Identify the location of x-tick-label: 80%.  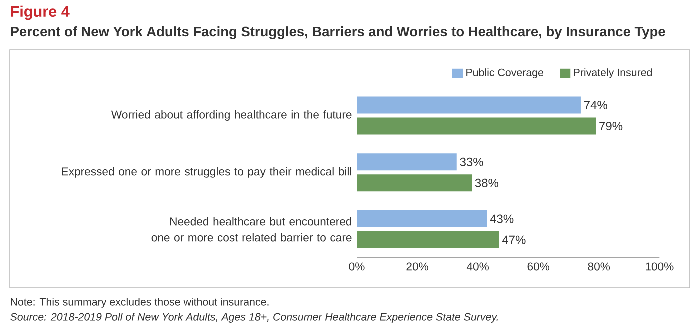
(599, 266).